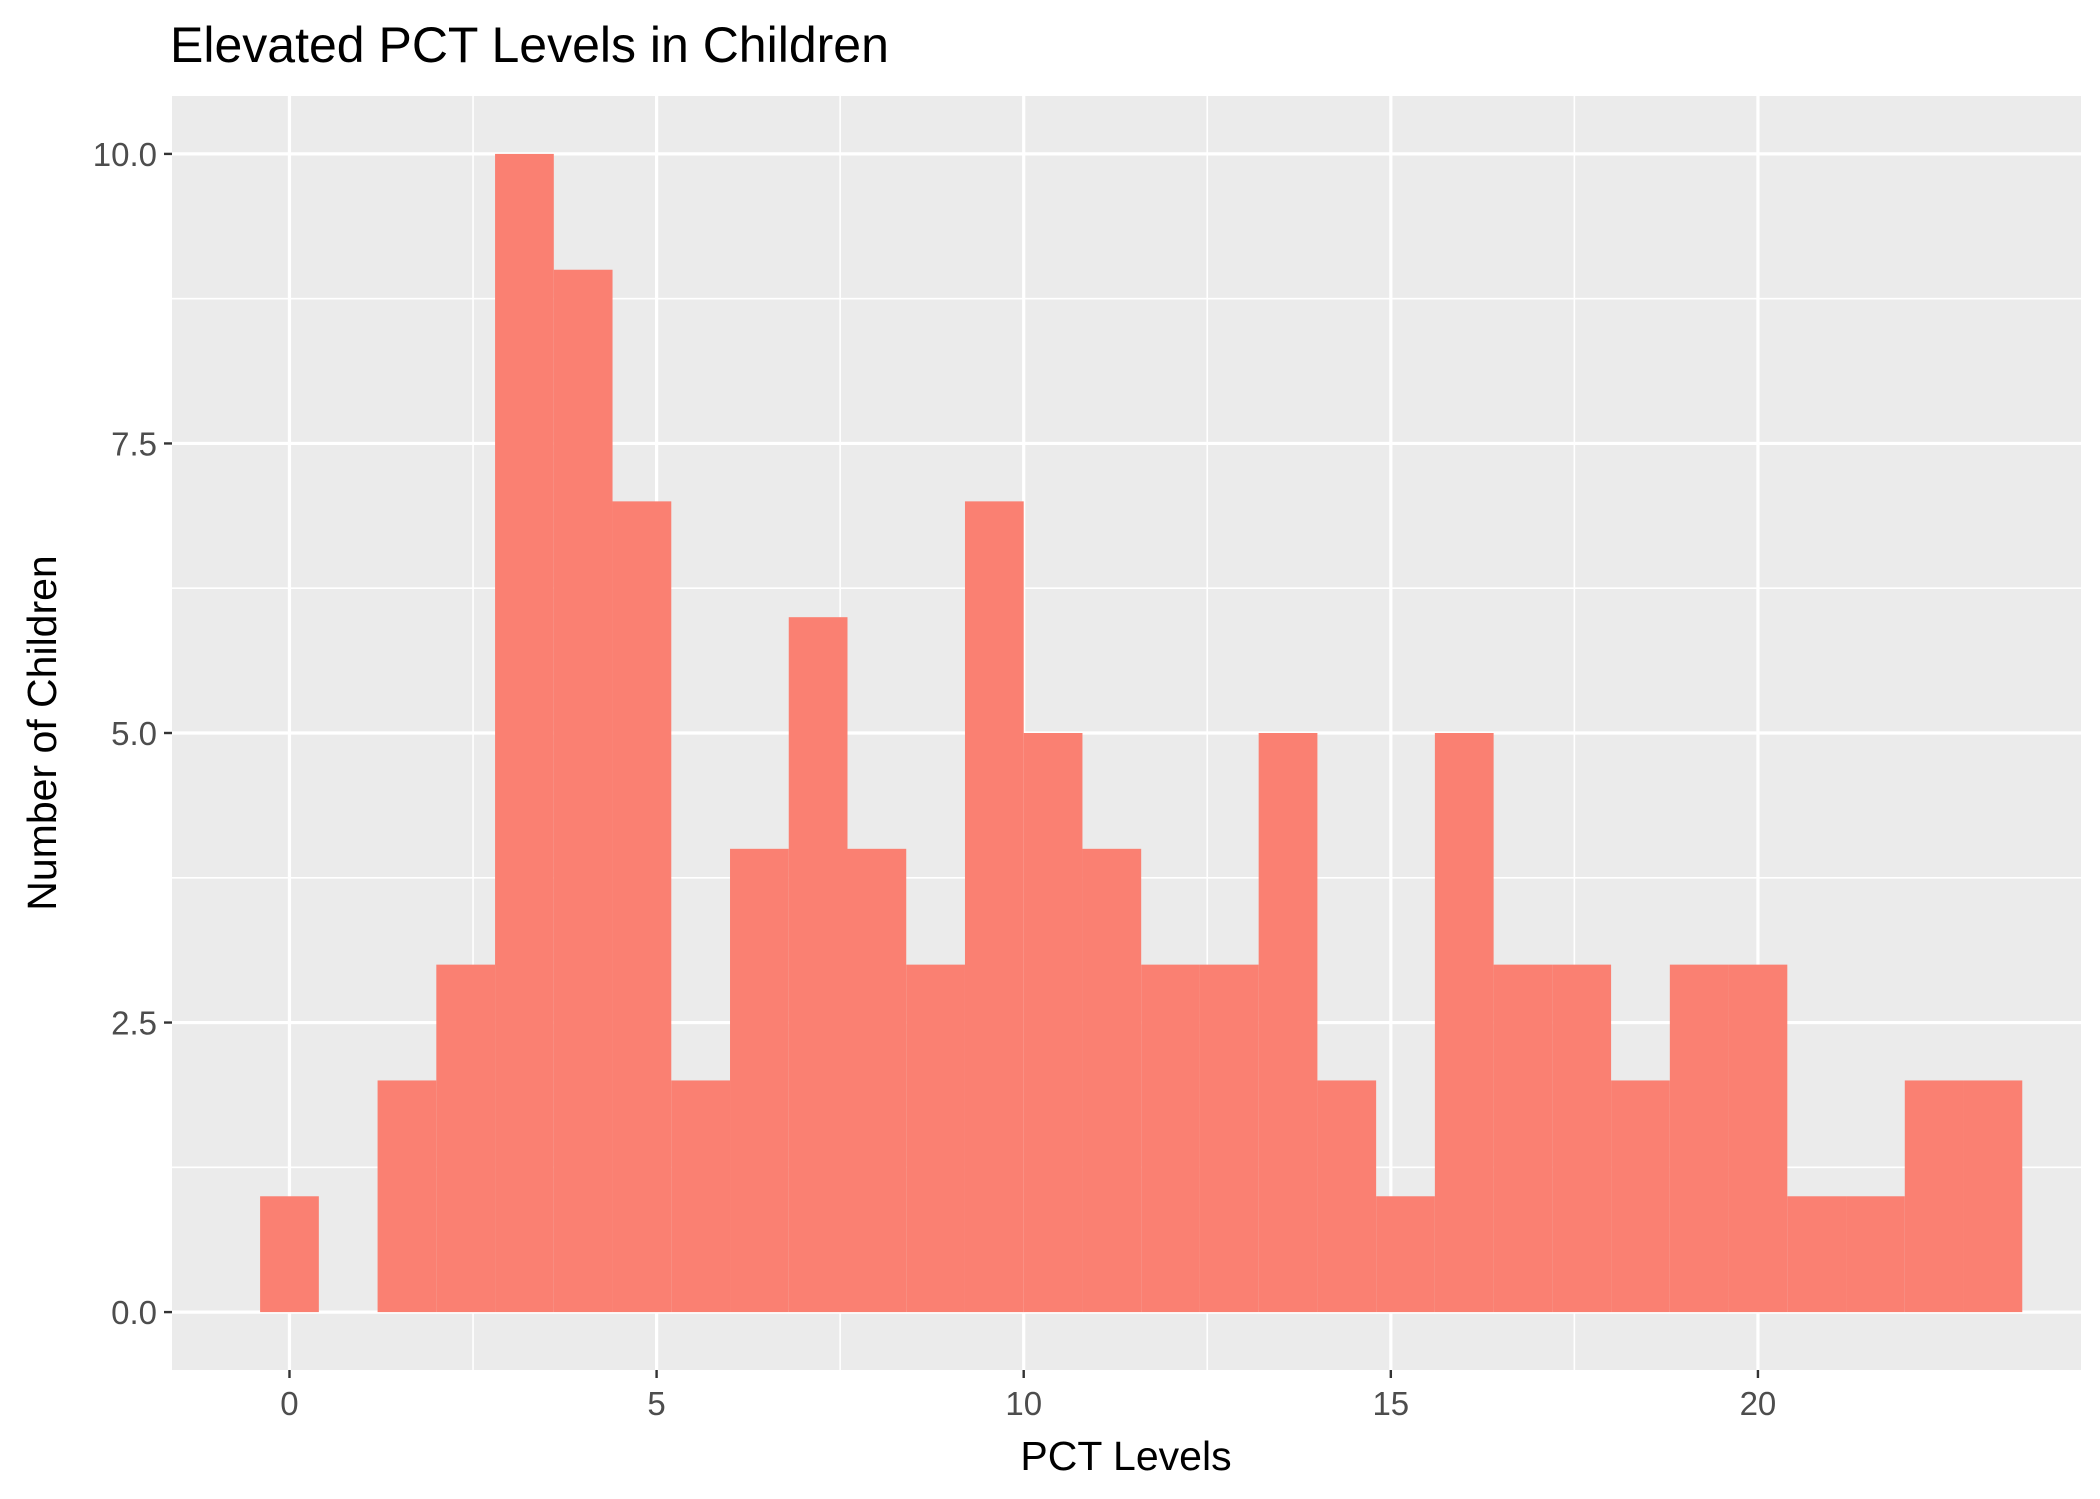 This screenshot has width=2100, height=1499. What do you see at coordinates (1758, 1403) in the screenshot?
I see `x-tick-label: 20` at bounding box center [1758, 1403].